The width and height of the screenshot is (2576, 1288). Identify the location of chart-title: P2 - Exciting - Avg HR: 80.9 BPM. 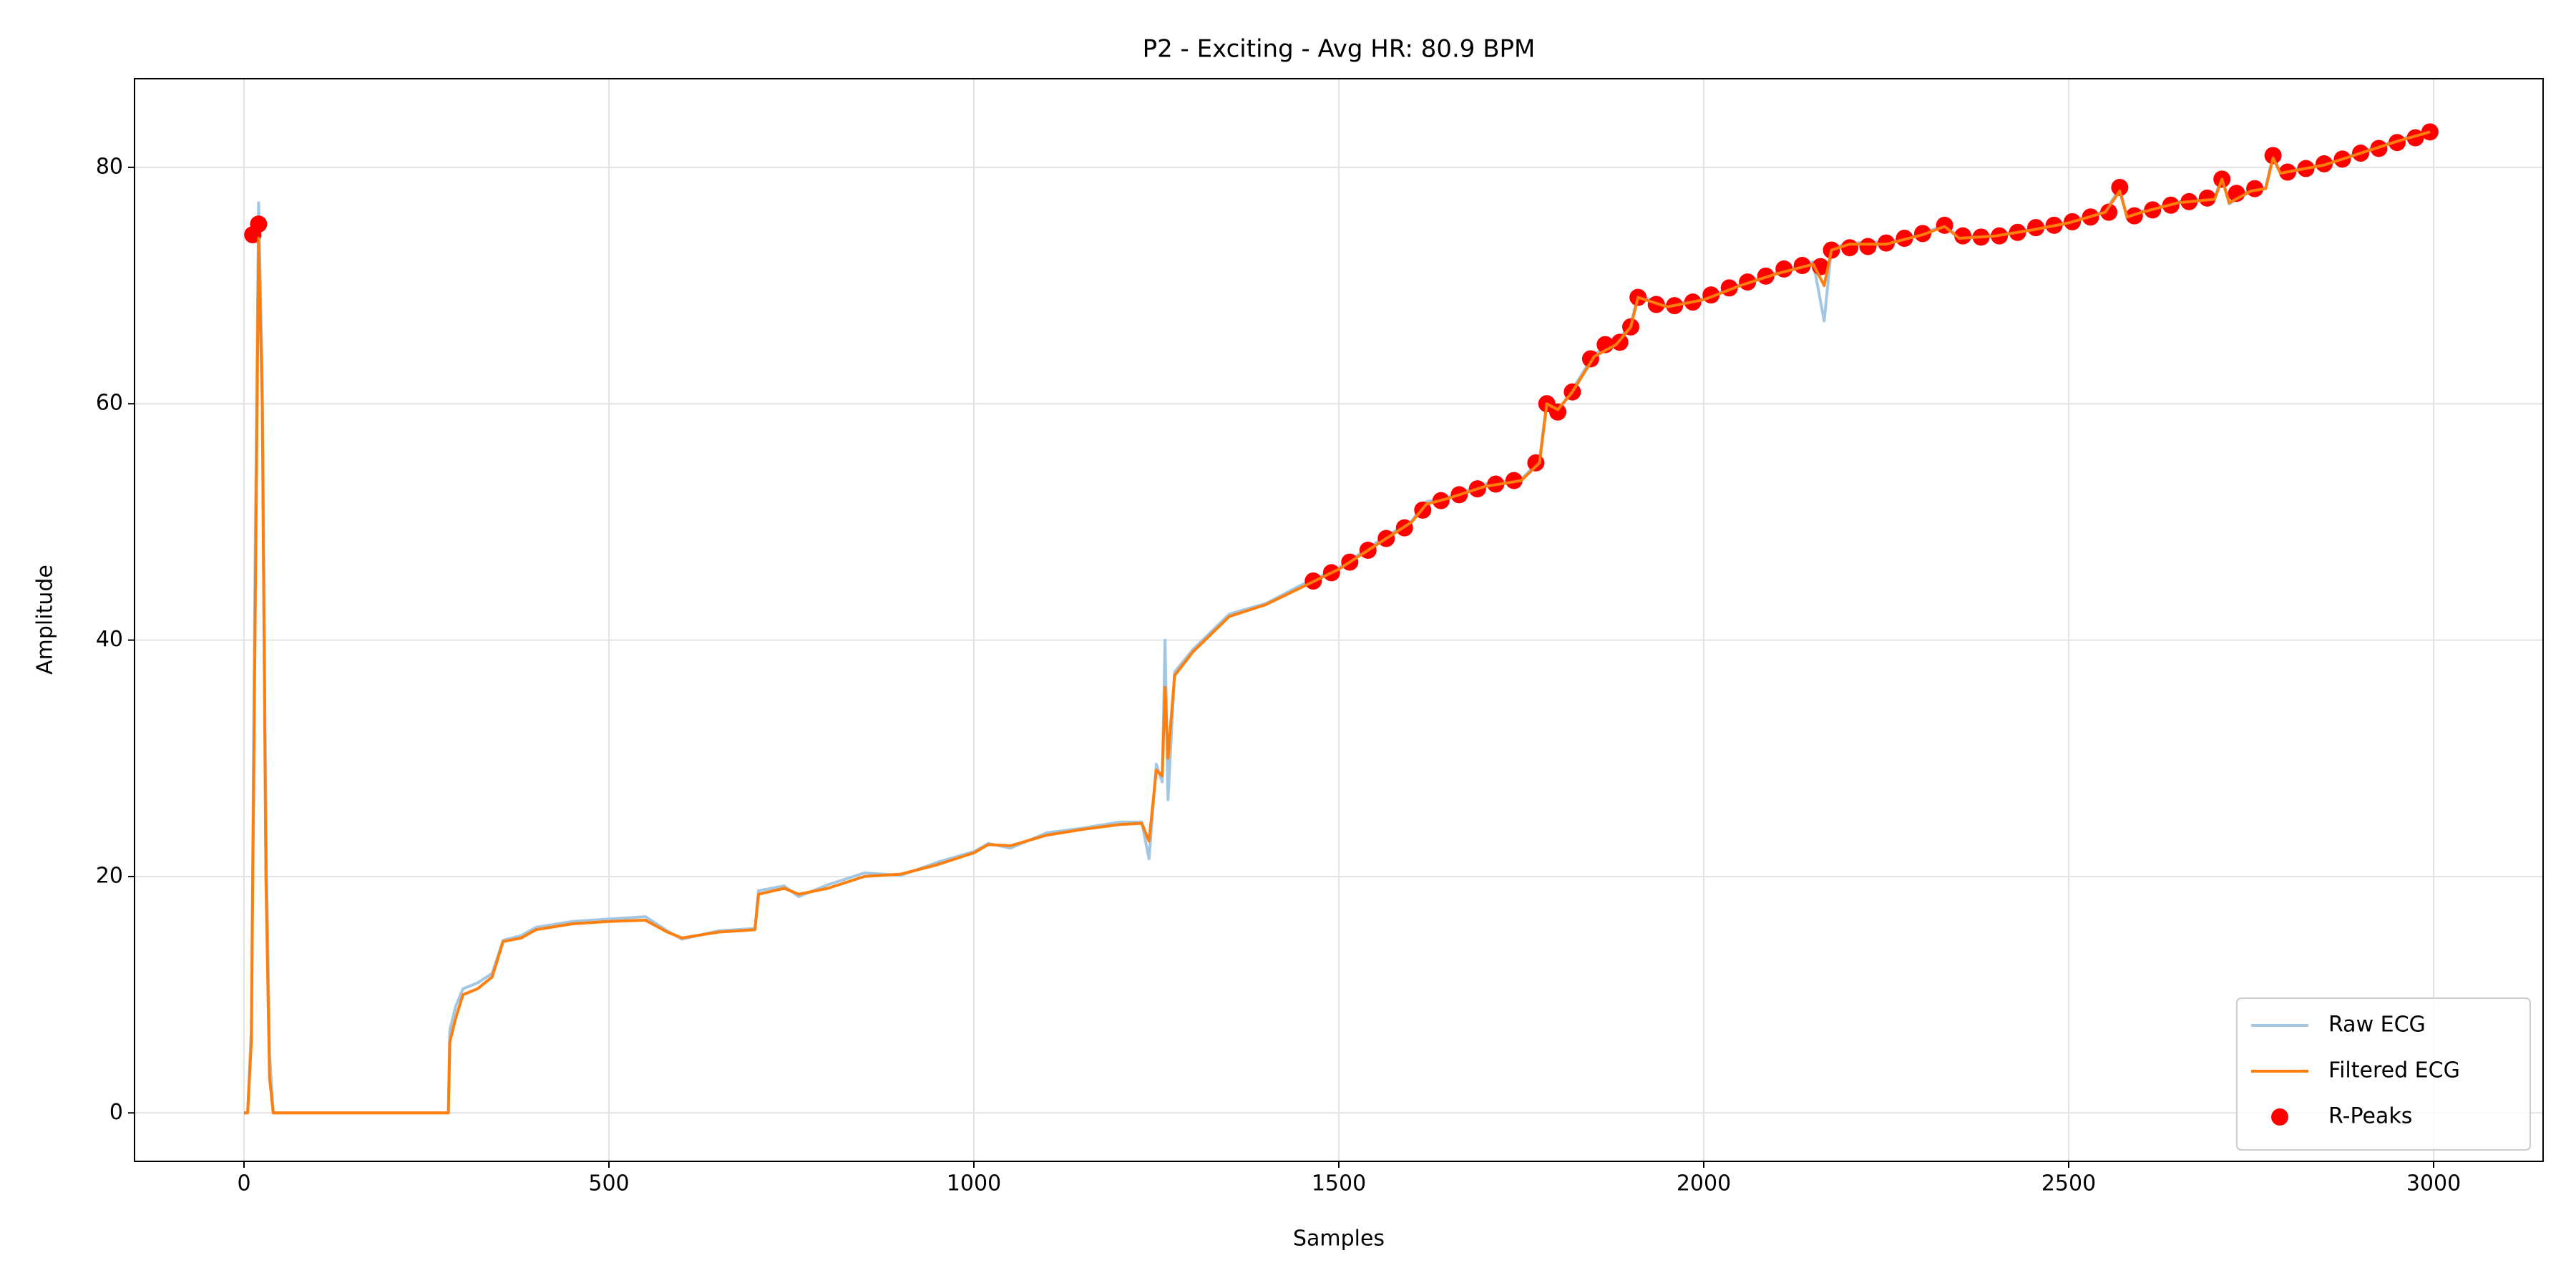
(1339, 49).